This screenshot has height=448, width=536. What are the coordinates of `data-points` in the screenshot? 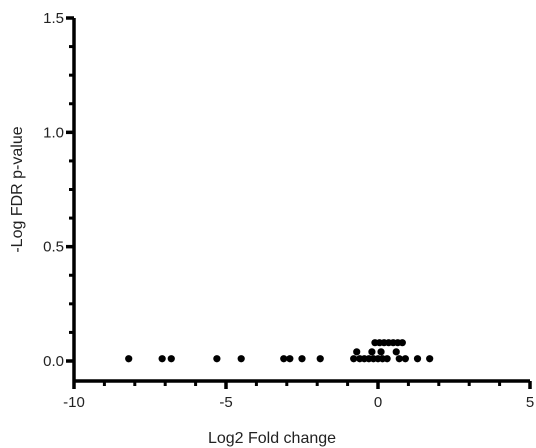 It's located at (279, 351).